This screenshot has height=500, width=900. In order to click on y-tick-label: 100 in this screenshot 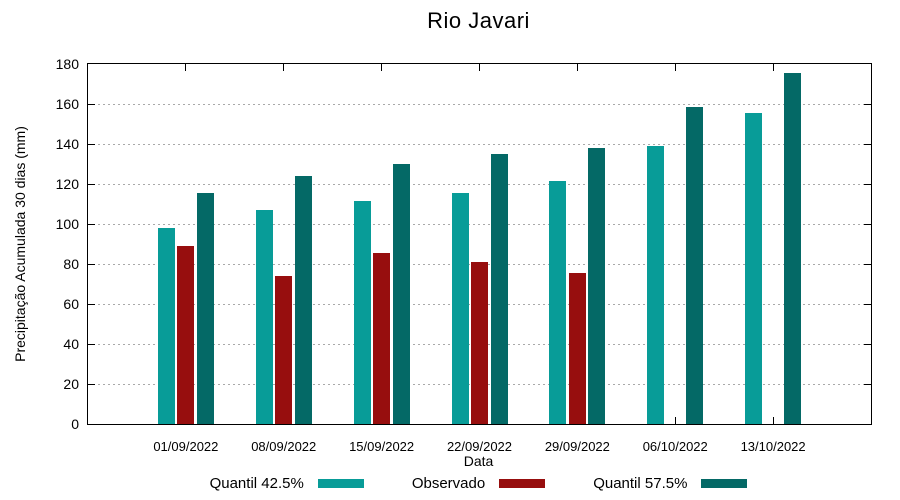, I will do `click(67, 224)`.